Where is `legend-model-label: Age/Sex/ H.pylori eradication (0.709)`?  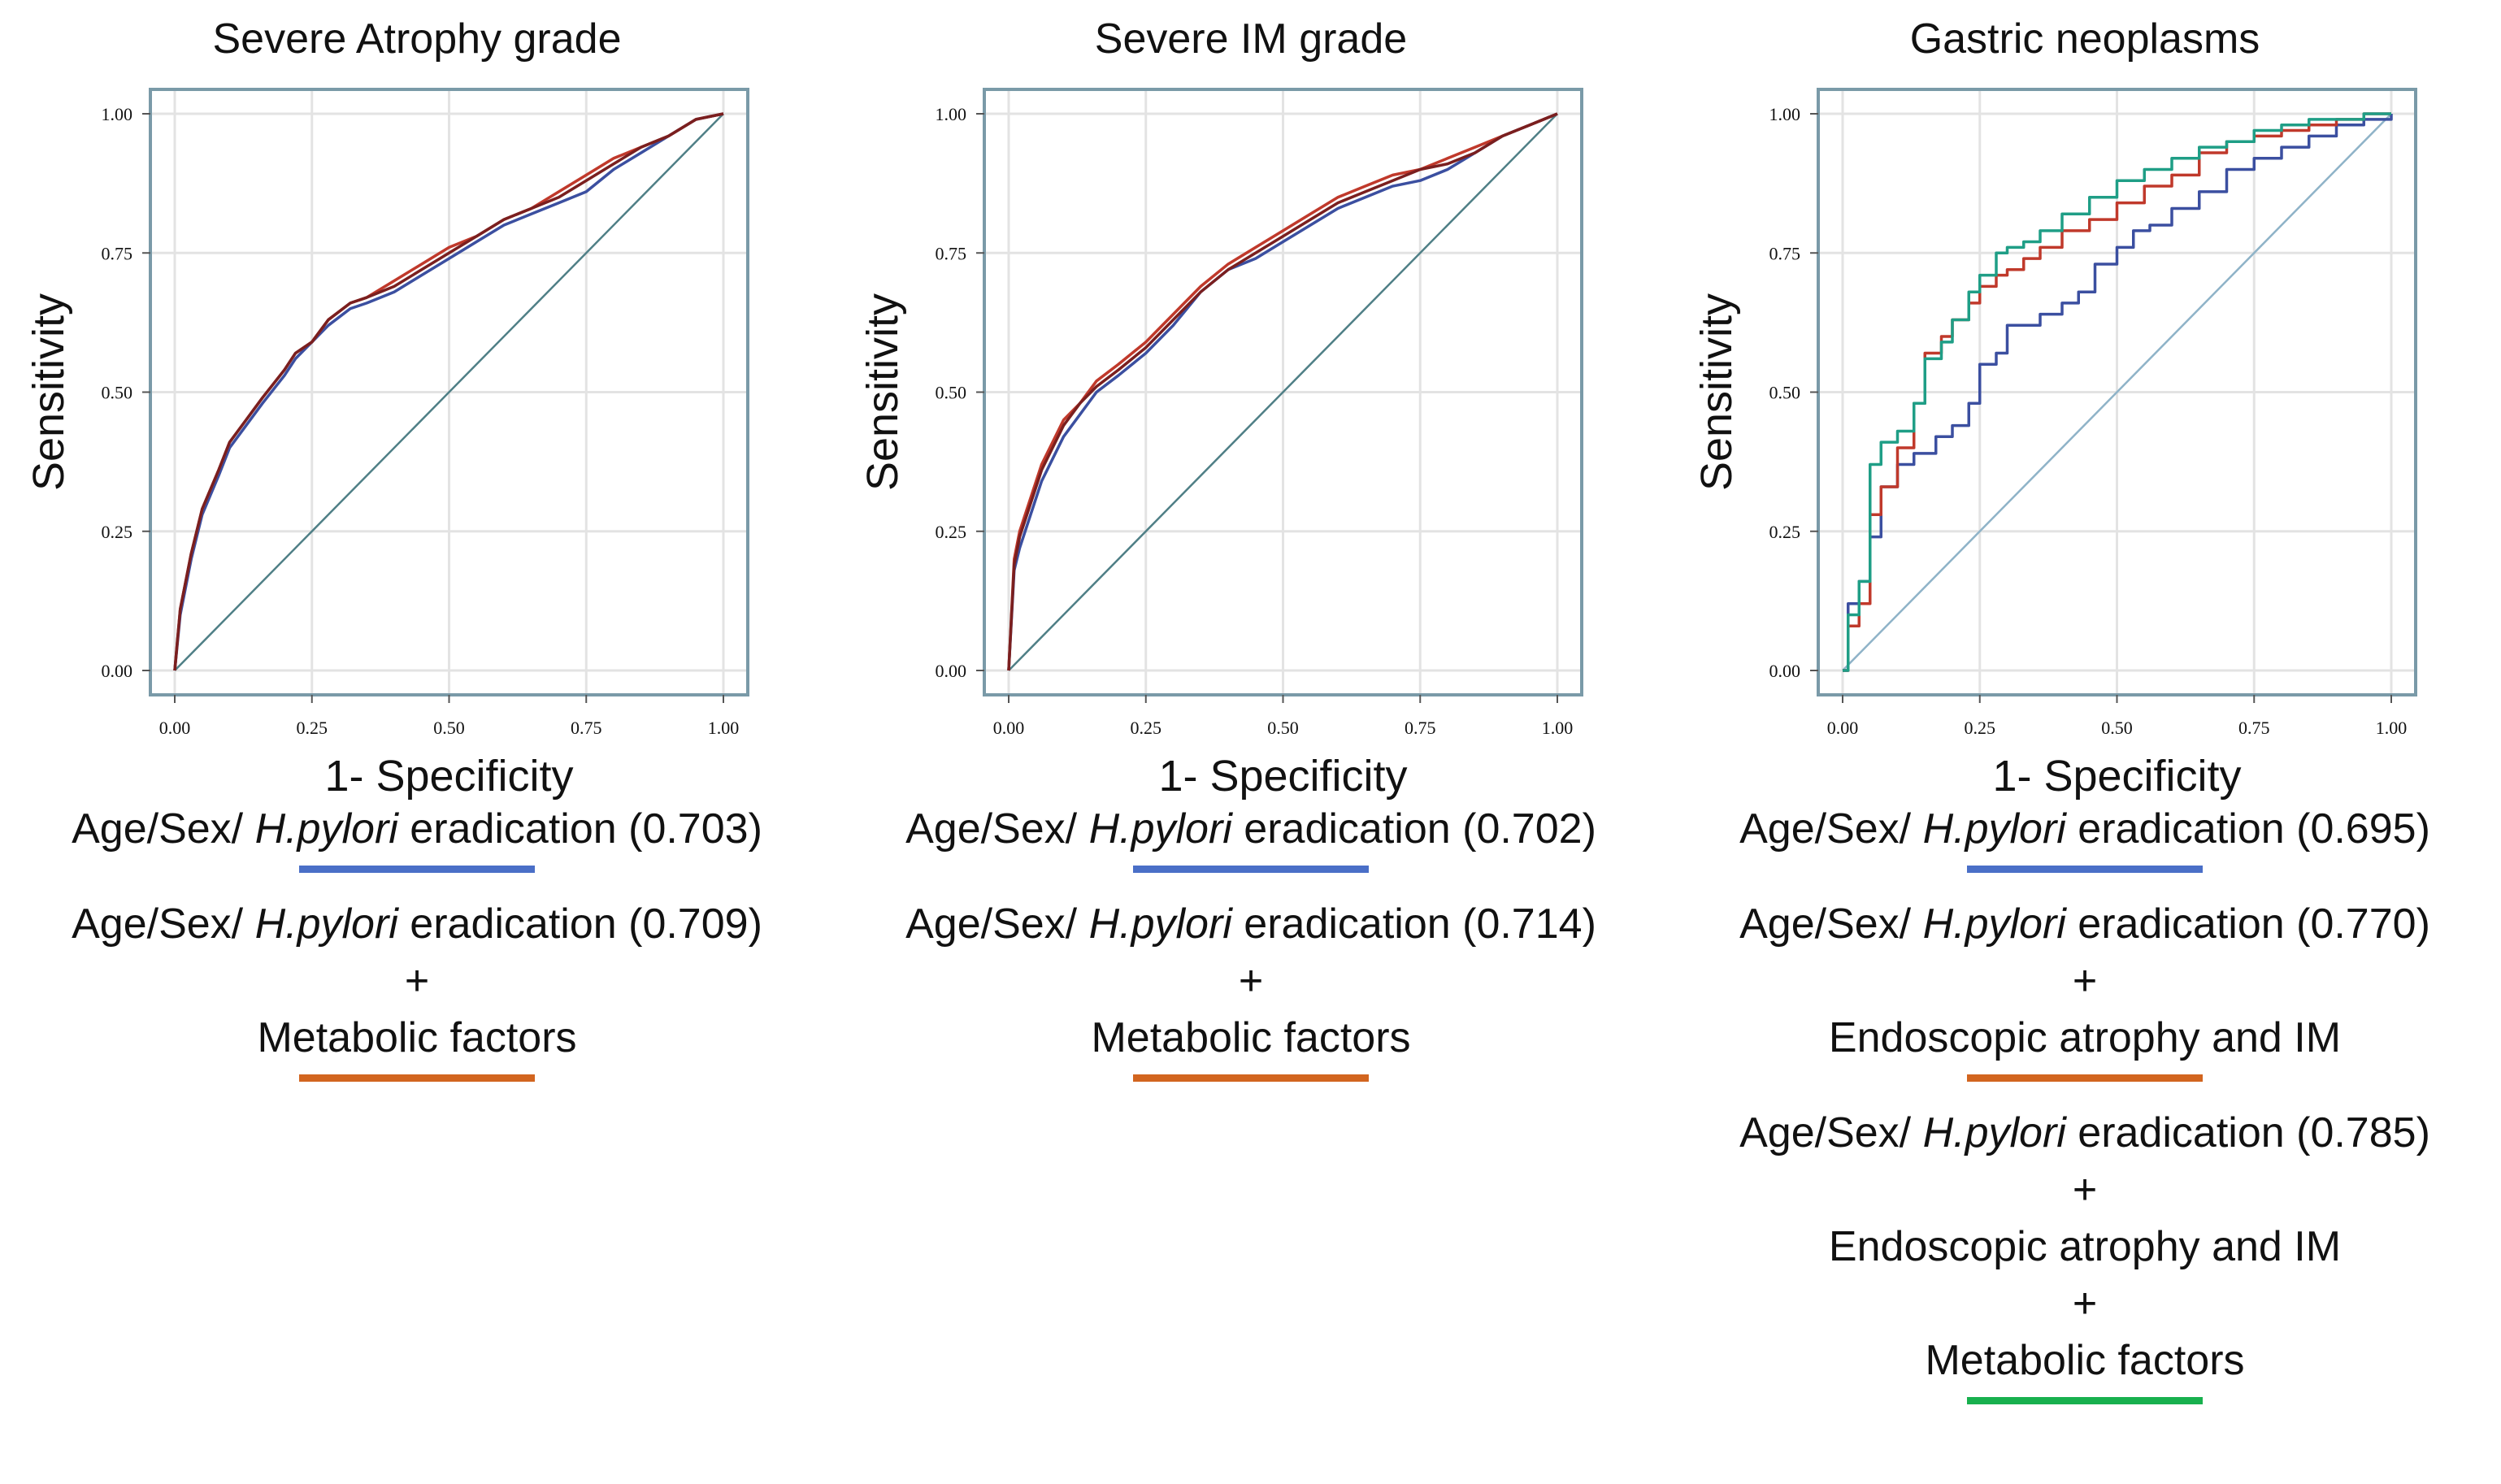
legend-model-label: Age/Sex/ H.pylori eradication (0.709) is located at coordinates (417, 924).